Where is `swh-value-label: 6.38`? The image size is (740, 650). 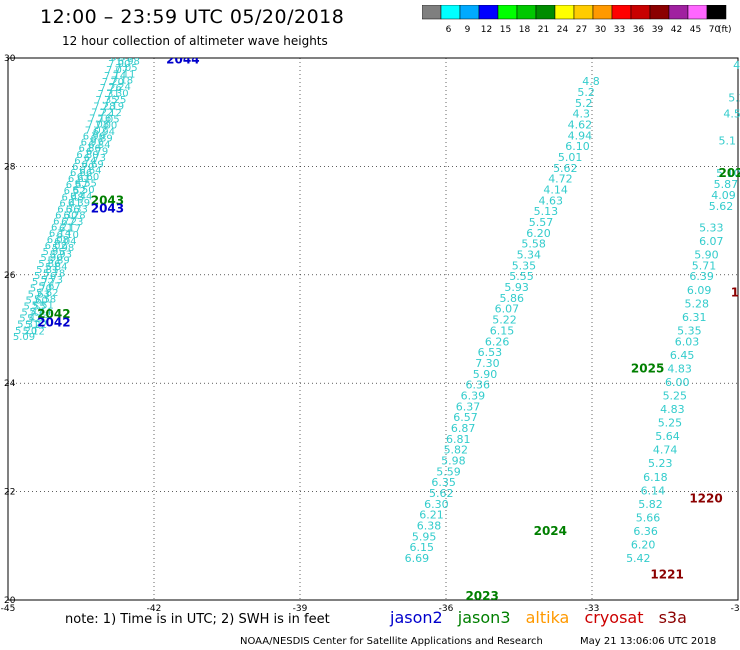
swh-value-label: 6.38 is located at coordinates (429, 526).